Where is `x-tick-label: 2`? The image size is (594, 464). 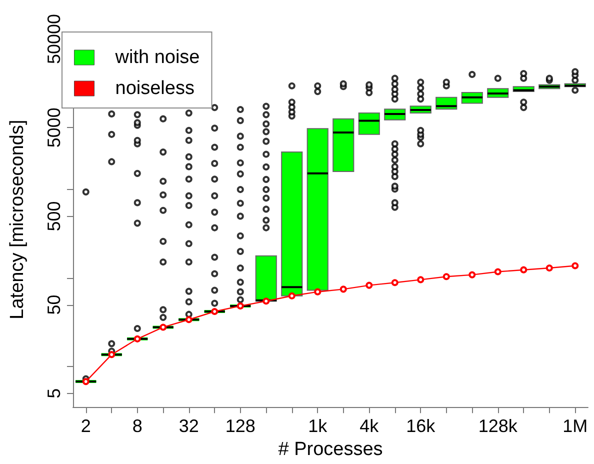 x-tick-label: 2 is located at coordinates (85, 426).